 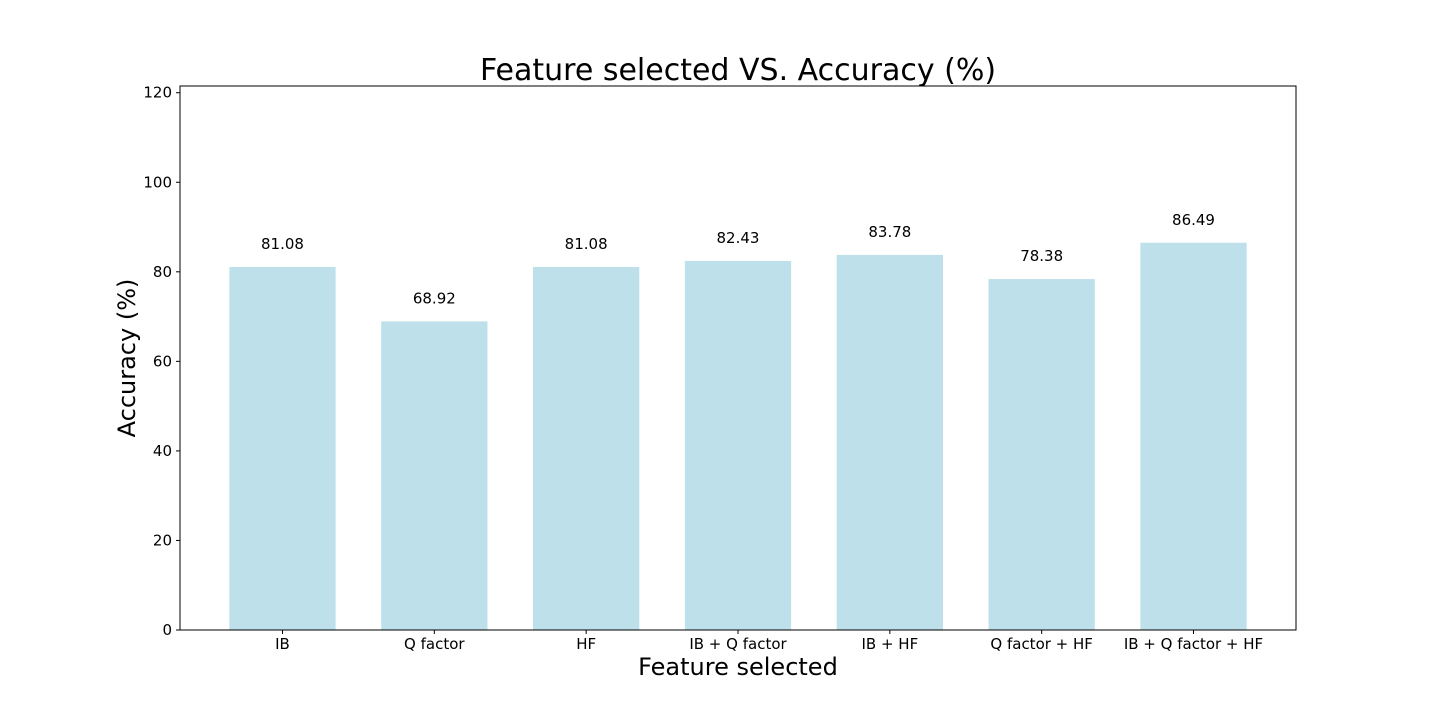 I want to click on y-tick-label: 100, so click(x=157, y=182).